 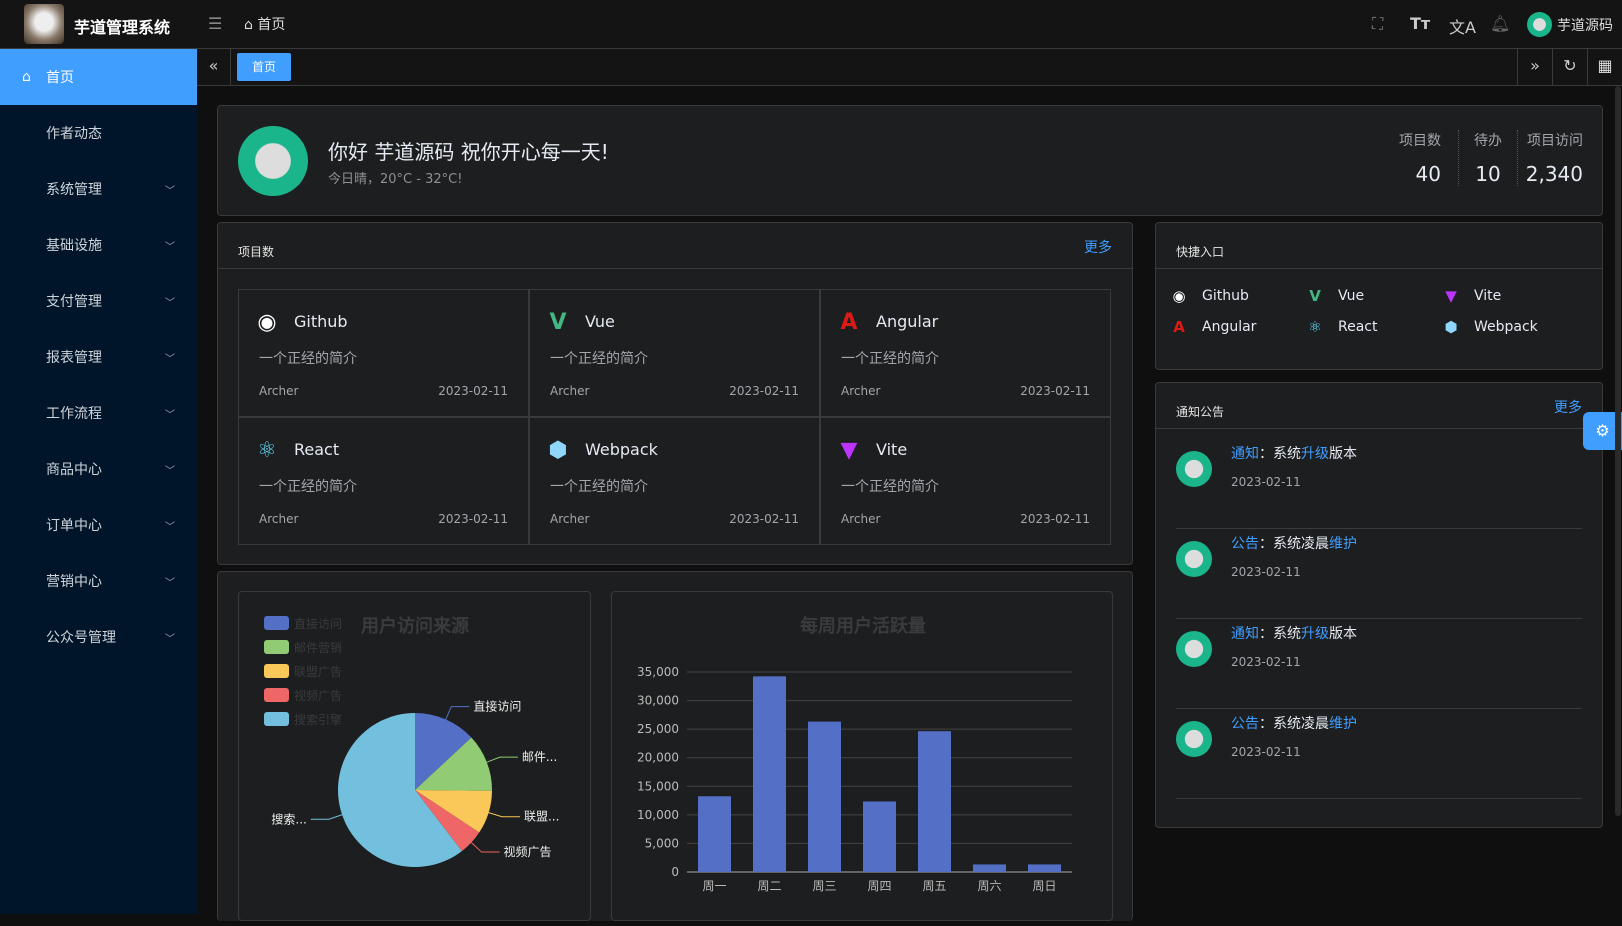 What do you see at coordinates (98, 77) in the screenshot?
I see `sidebar-item-home: ⌂ 首页` at bounding box center [98, 77].